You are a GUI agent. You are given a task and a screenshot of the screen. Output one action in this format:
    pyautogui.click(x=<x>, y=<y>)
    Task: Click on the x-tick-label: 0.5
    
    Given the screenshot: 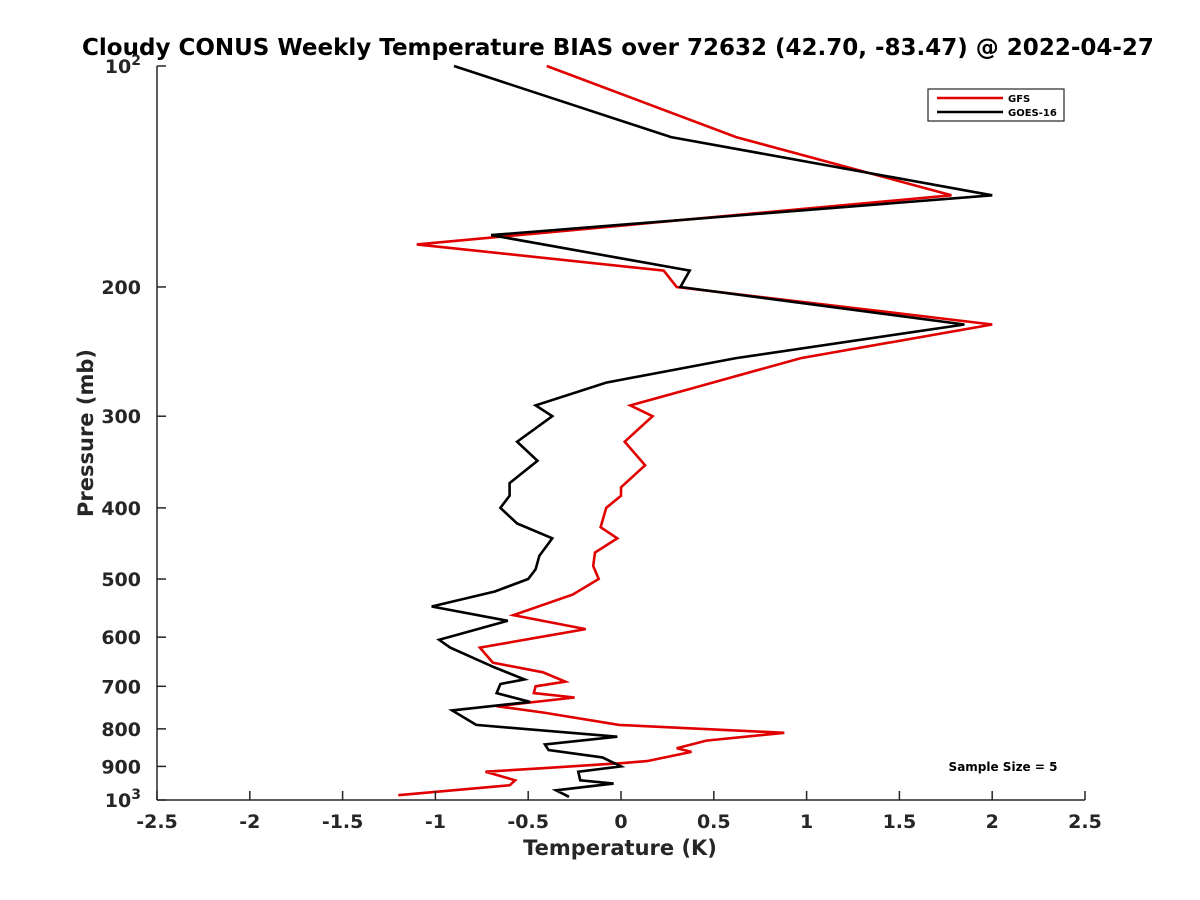 What is the action you would take?
    pyautogui.click(x=714, y=822)
    